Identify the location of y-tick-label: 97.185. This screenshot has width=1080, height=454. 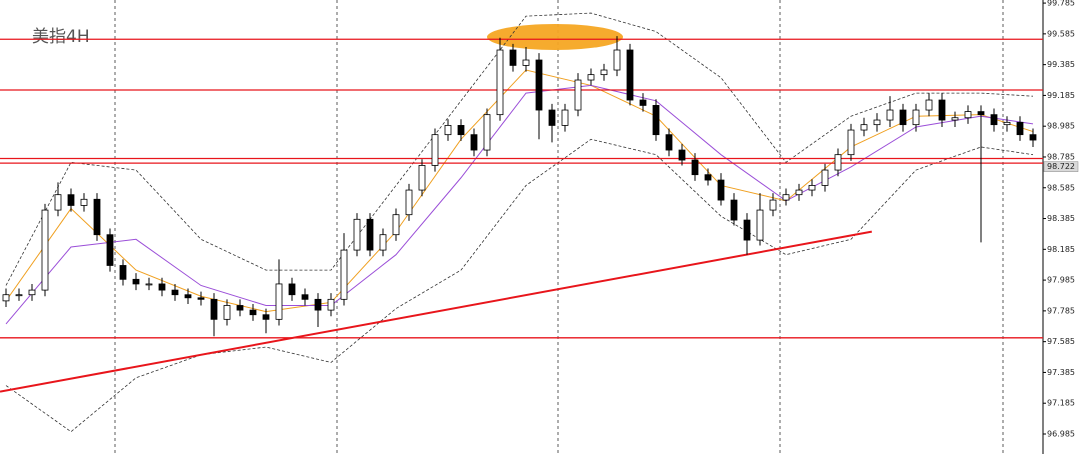
(1061, 403).